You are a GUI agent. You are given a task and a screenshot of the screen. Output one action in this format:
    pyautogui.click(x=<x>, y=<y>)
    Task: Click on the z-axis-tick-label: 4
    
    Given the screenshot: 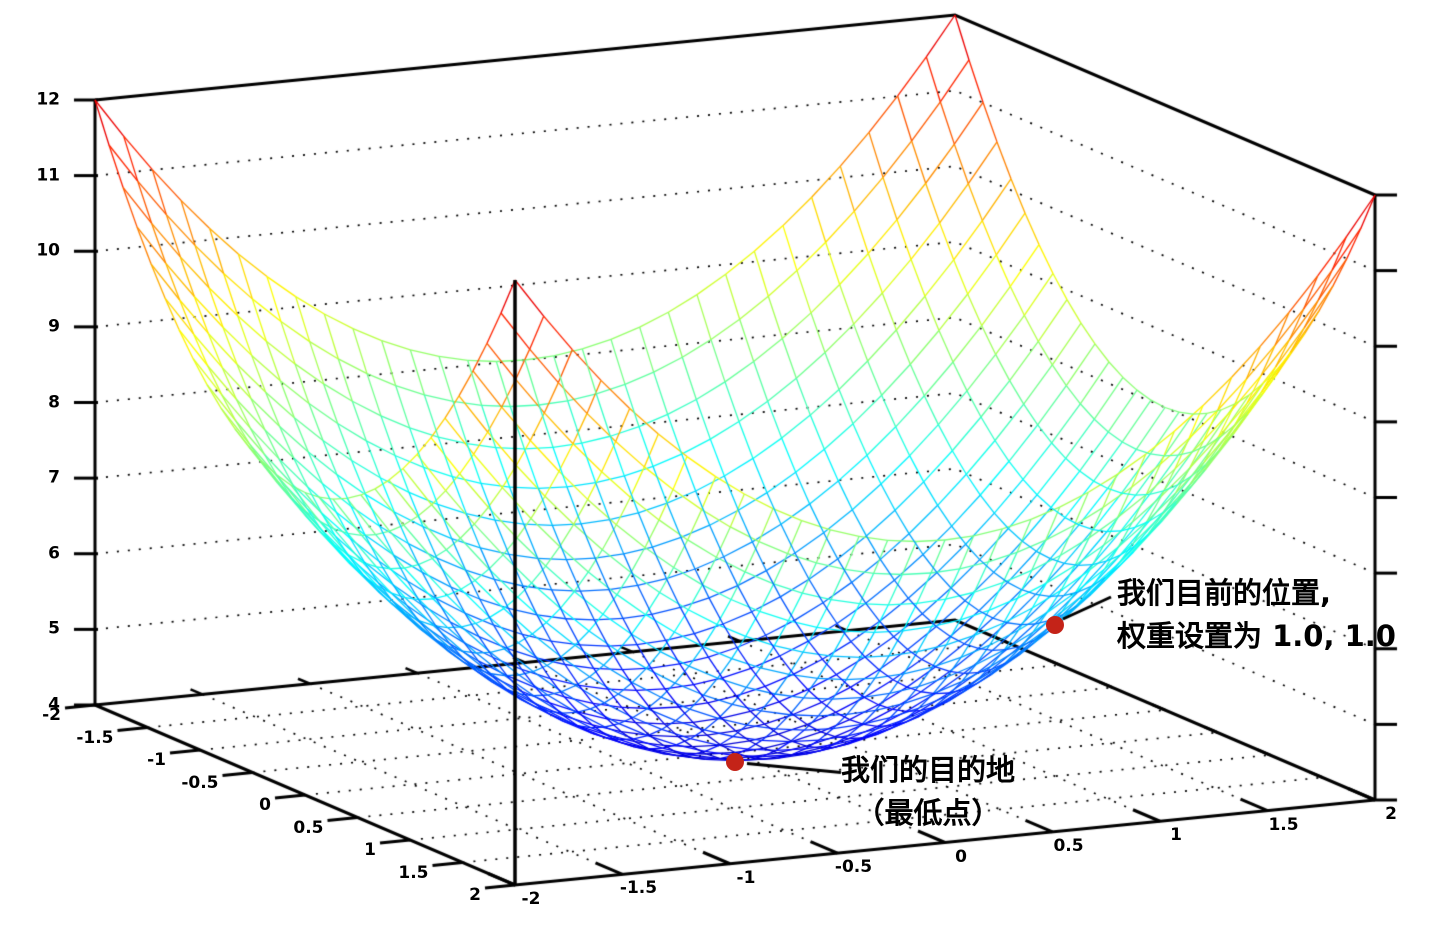 What is the action you would take?
    pyautogui.click(x=54, y=704)
    